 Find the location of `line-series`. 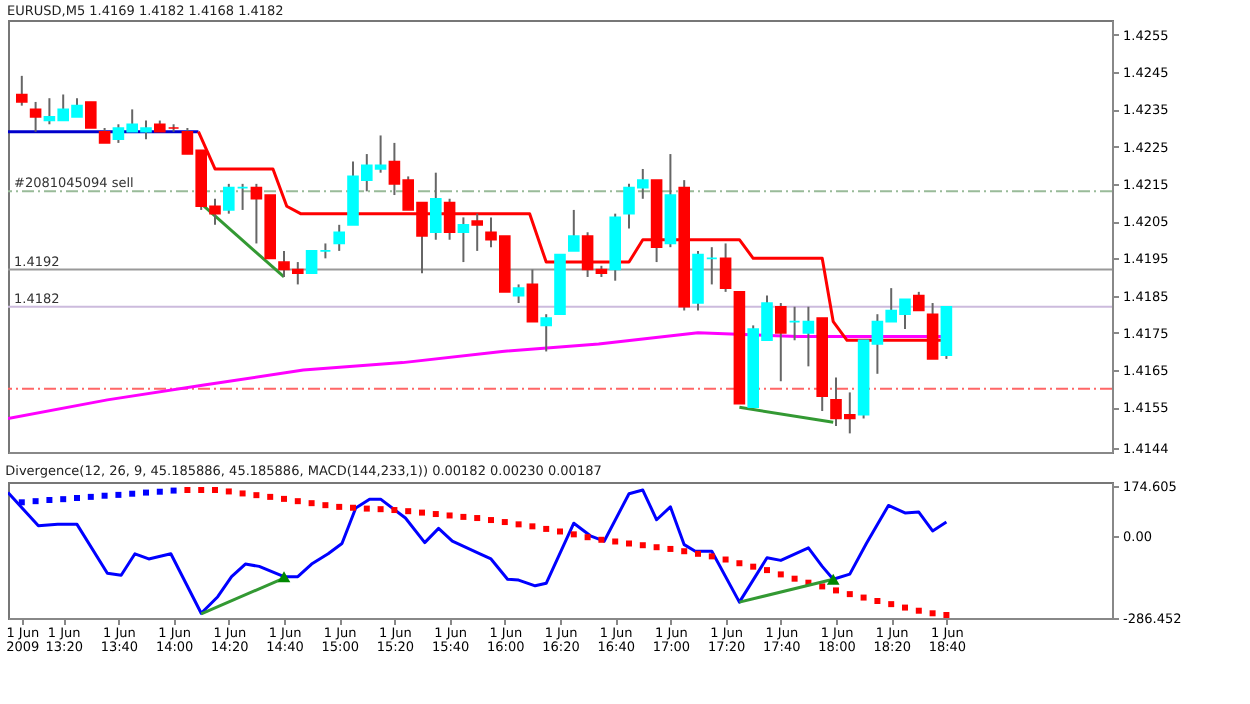

line-series is located at coordinates (478, 551).